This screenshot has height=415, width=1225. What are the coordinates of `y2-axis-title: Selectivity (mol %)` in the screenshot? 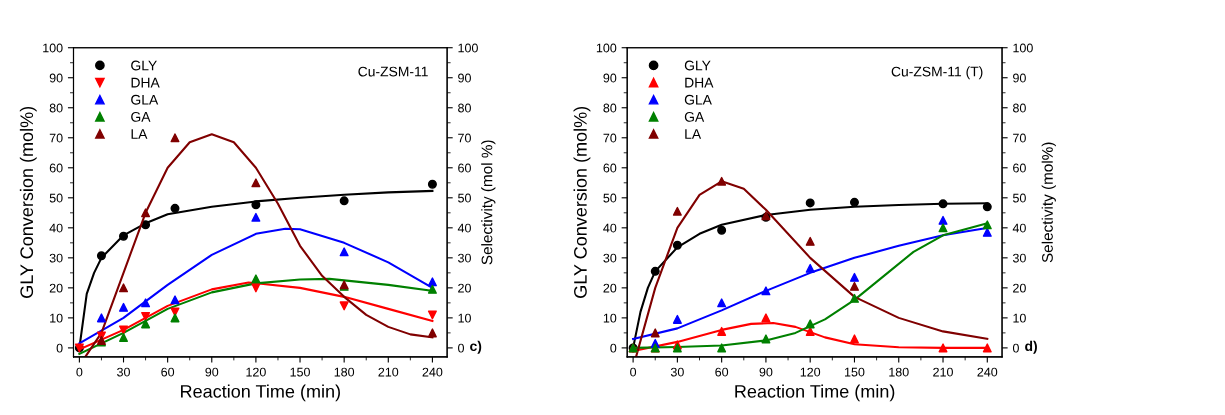 It's located at (488, 202).